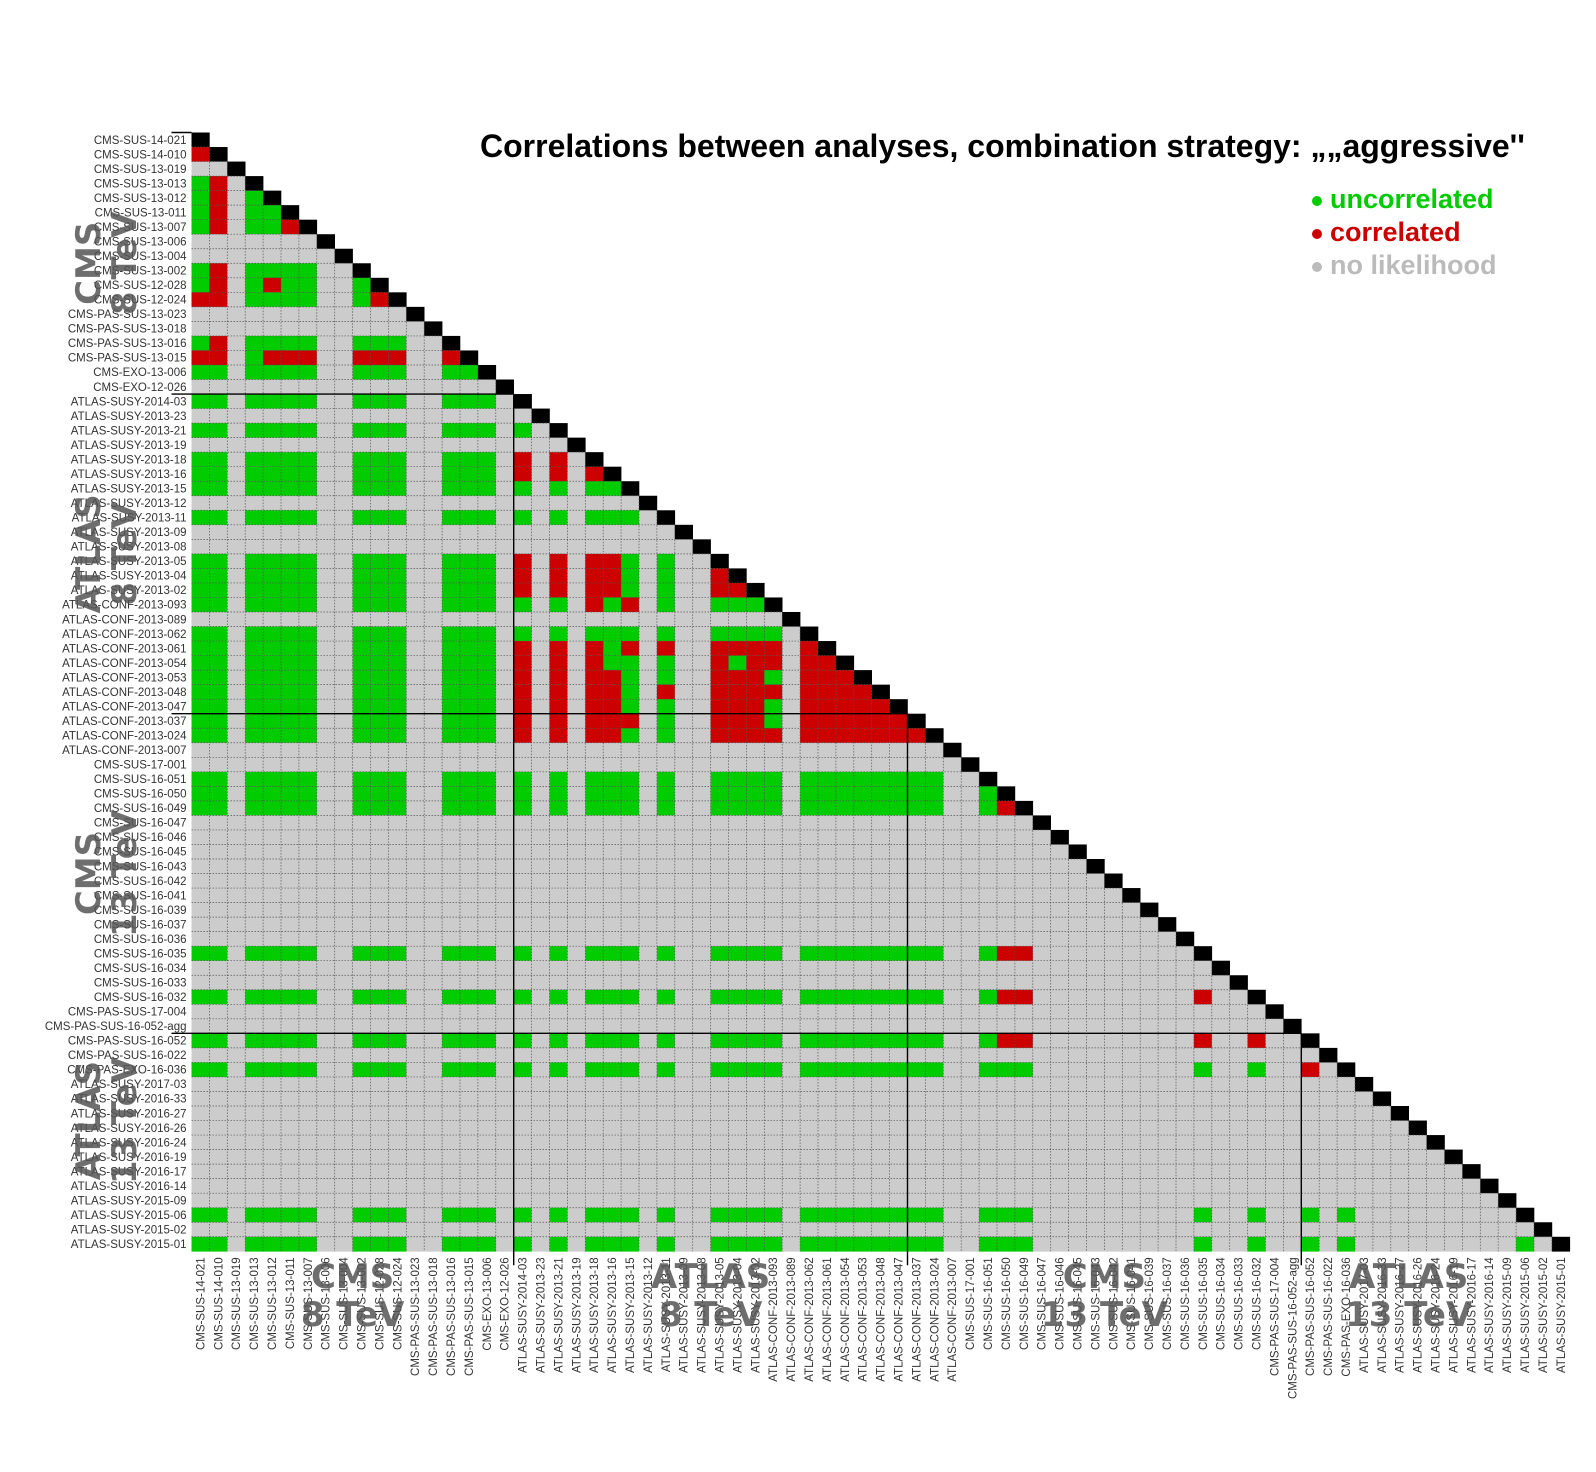 The width and height of the screenshot is (1596, 1472). I want to click on column-label: CMS-SUS-16-050, so click(1007, 1303).